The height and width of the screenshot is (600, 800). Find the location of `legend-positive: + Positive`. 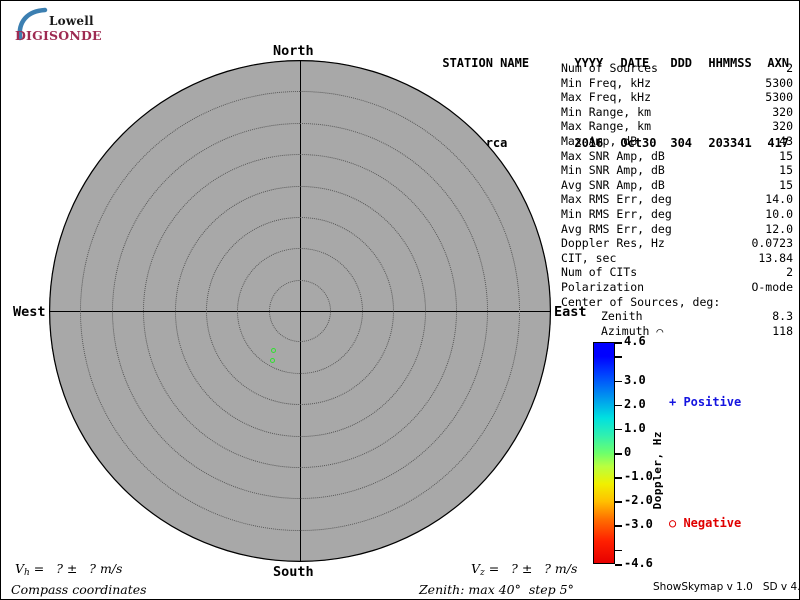

legend-positive: + Positive is located at coordinates (705, 402).